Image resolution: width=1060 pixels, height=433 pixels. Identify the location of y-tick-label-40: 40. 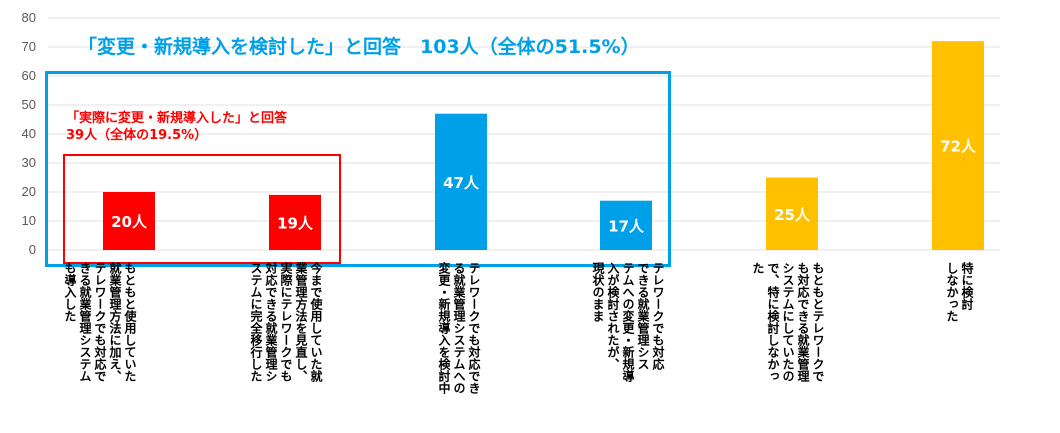
(29, 133).